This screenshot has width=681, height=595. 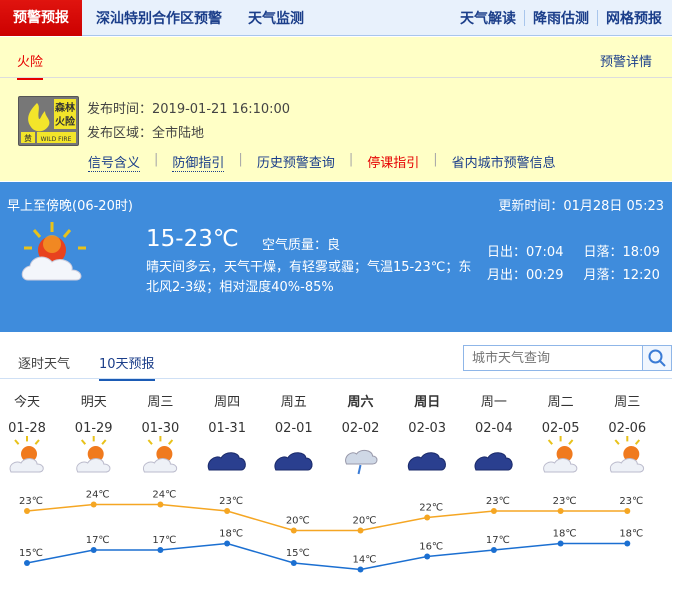 I want to click on date-label: 02-04, so click(x=494, y=428).